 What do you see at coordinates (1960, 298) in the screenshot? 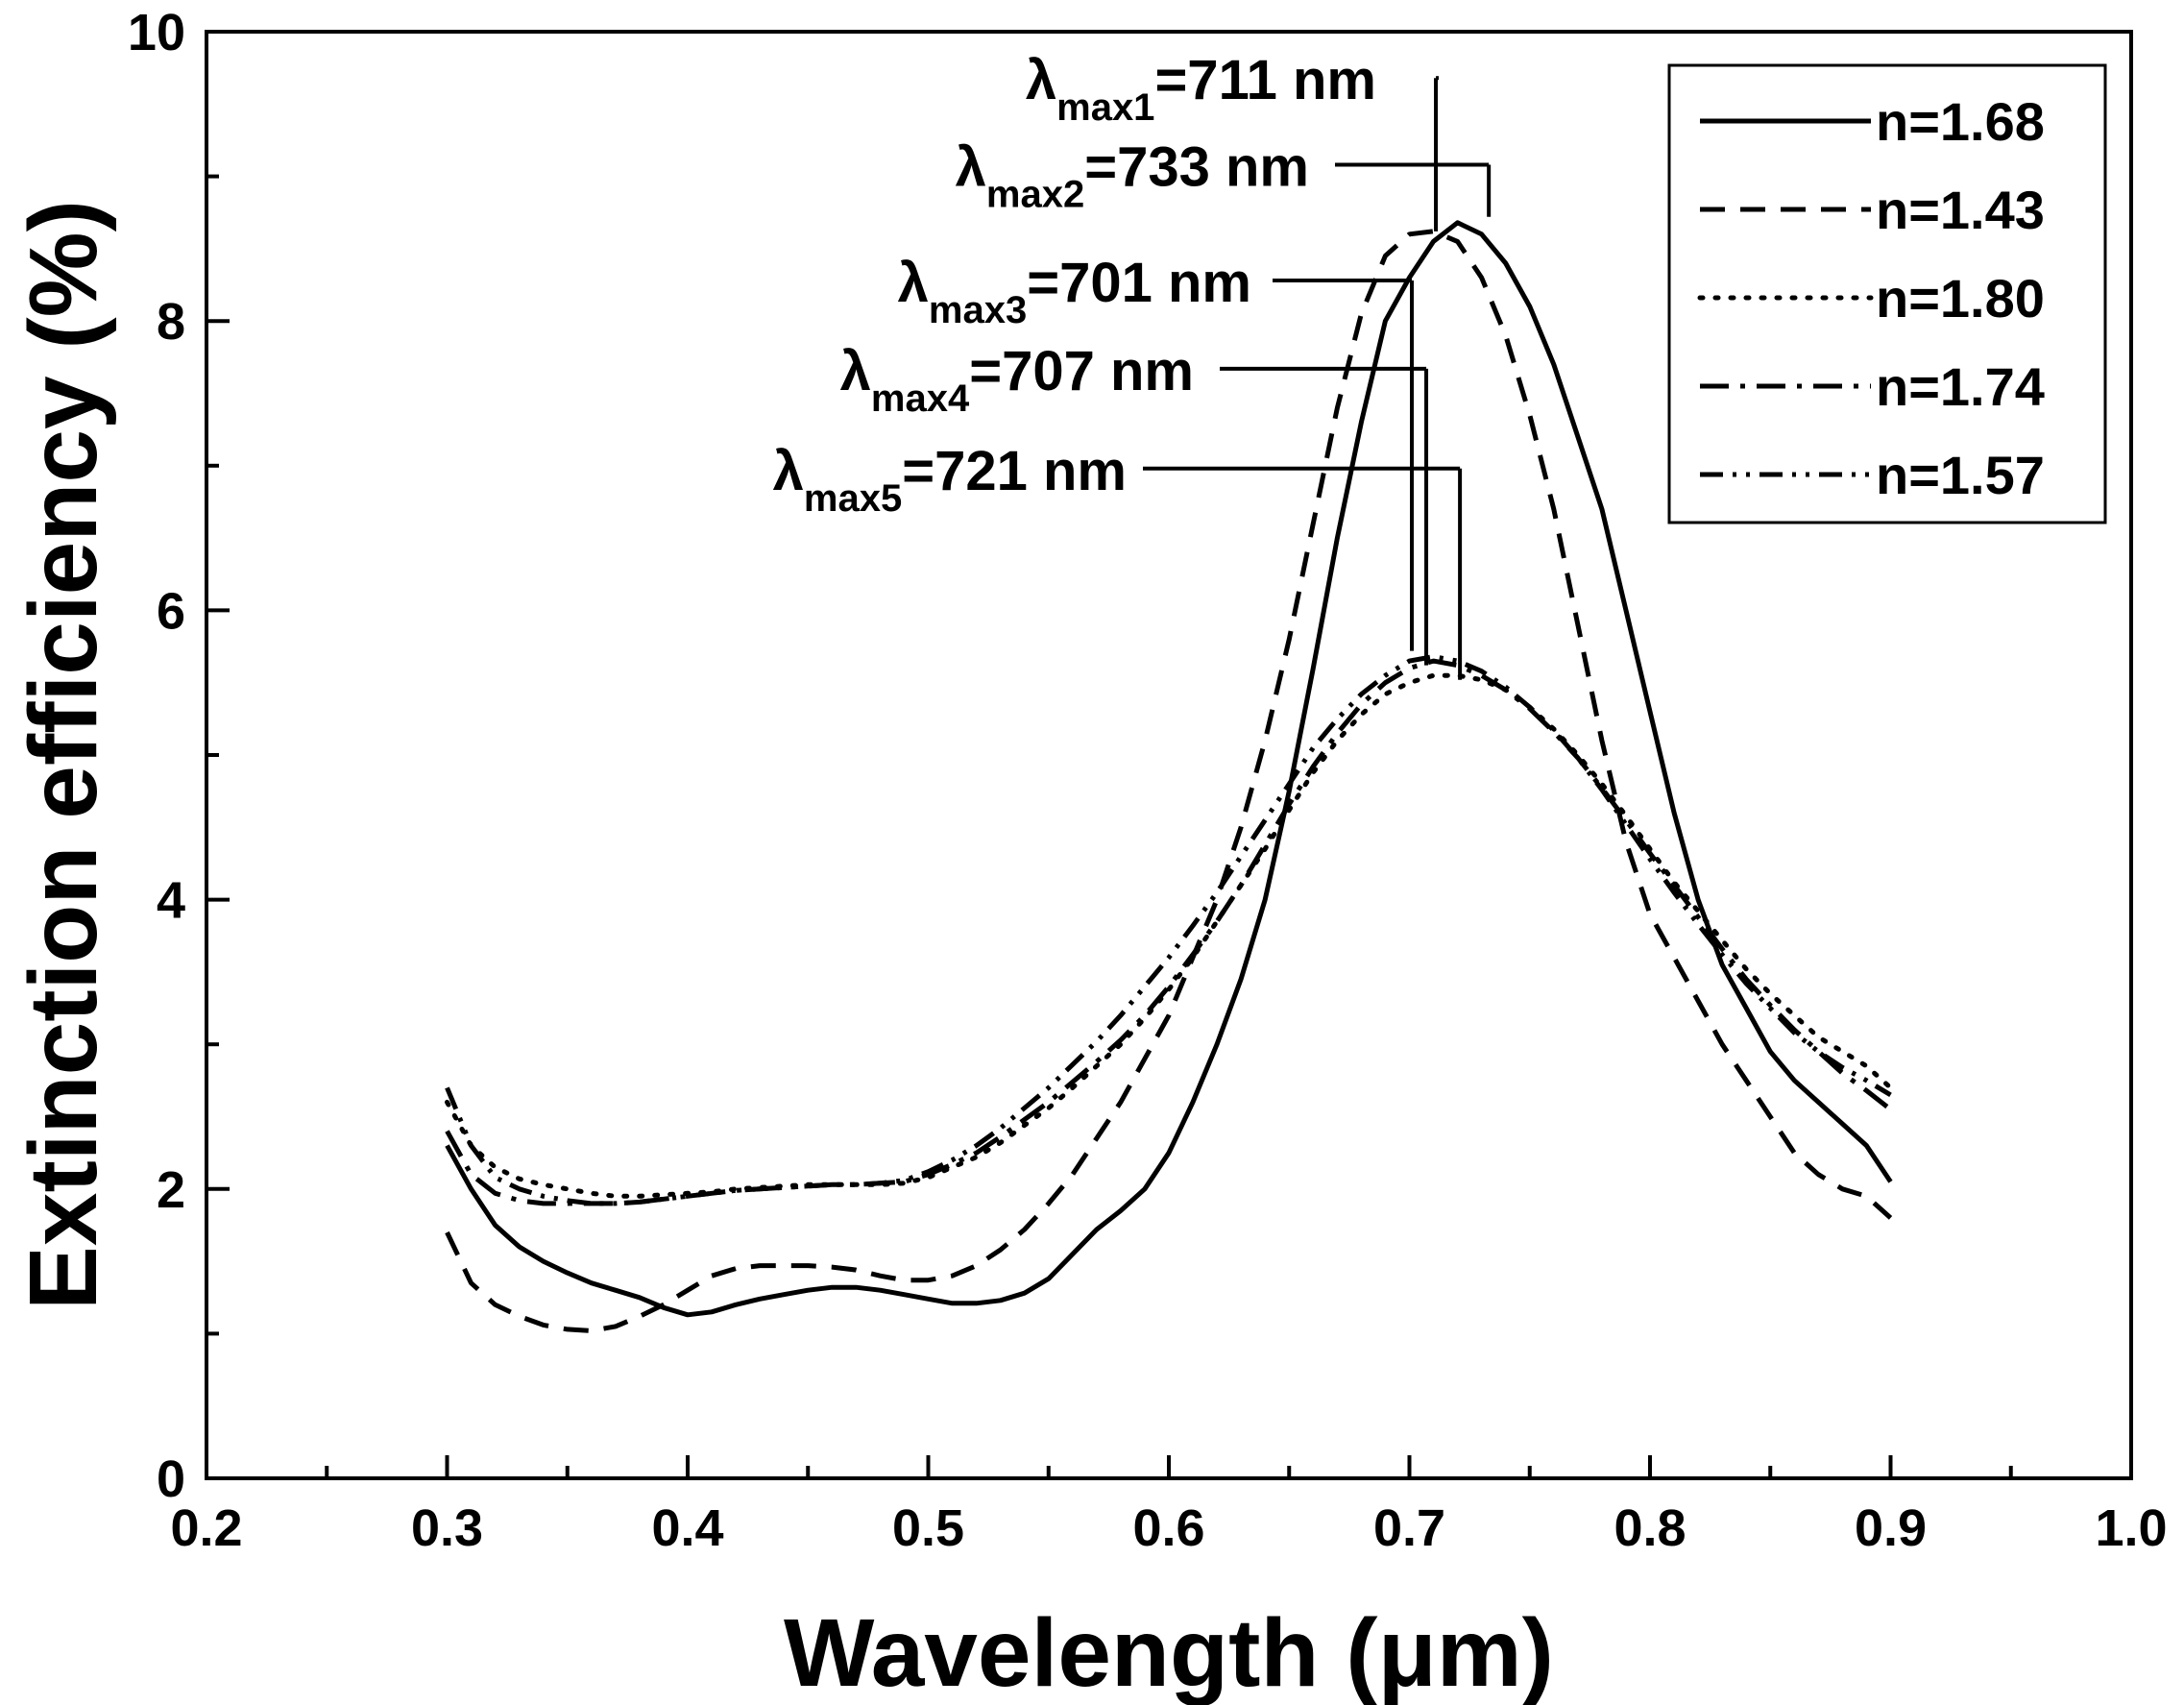
I see `legend-label: n=1.80` at bounding box center [1960, 298].